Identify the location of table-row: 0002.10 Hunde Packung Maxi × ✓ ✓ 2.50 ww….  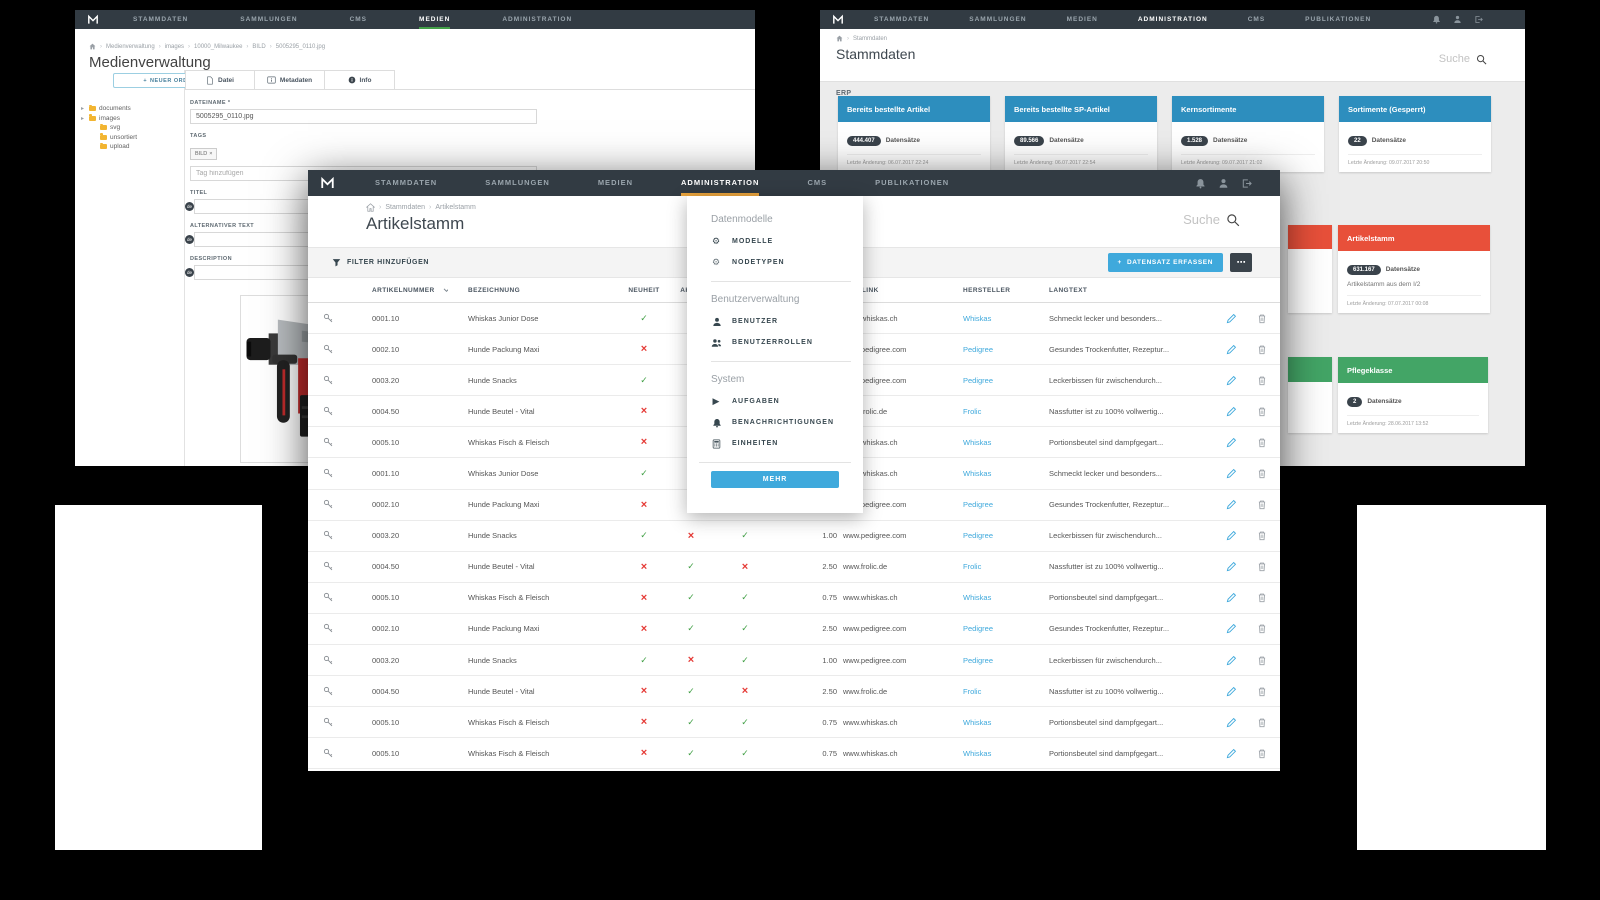
(794, 629).